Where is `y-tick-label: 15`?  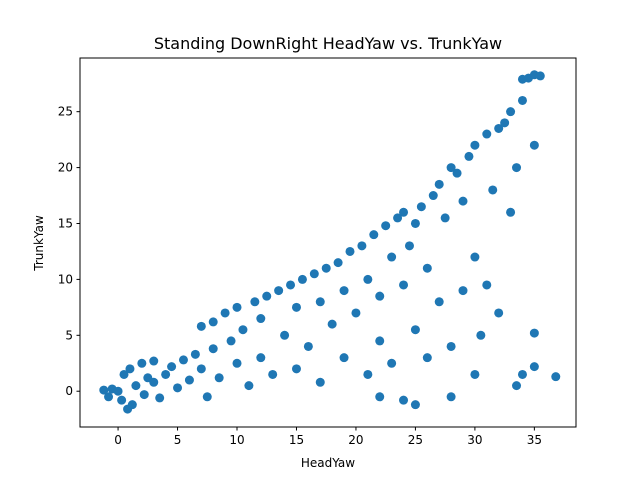 y-tick-label: 15 is located at coordinates (65, 223).